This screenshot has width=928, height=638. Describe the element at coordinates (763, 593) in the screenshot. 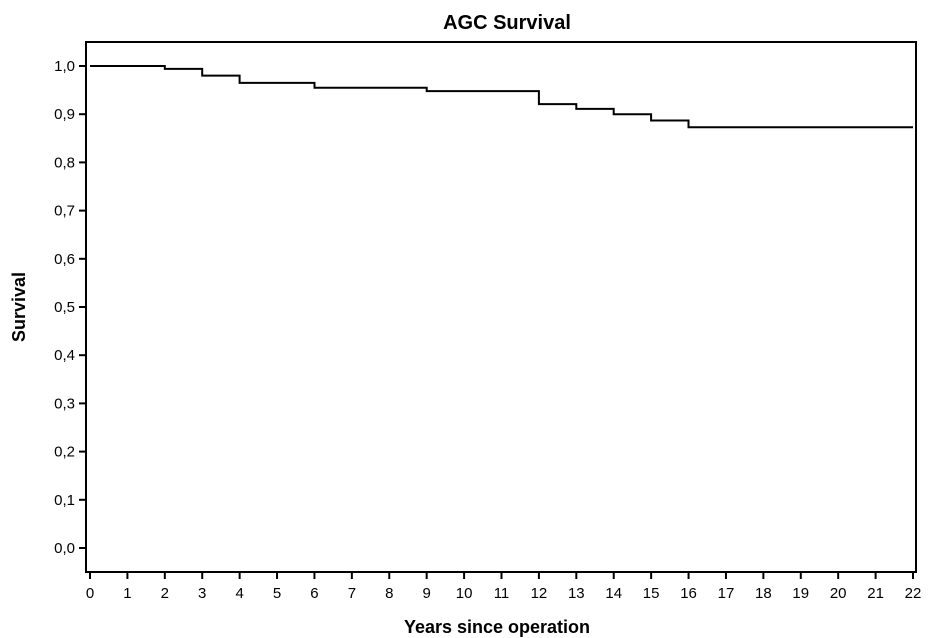

I see `x-tick-label: 18` at that location.